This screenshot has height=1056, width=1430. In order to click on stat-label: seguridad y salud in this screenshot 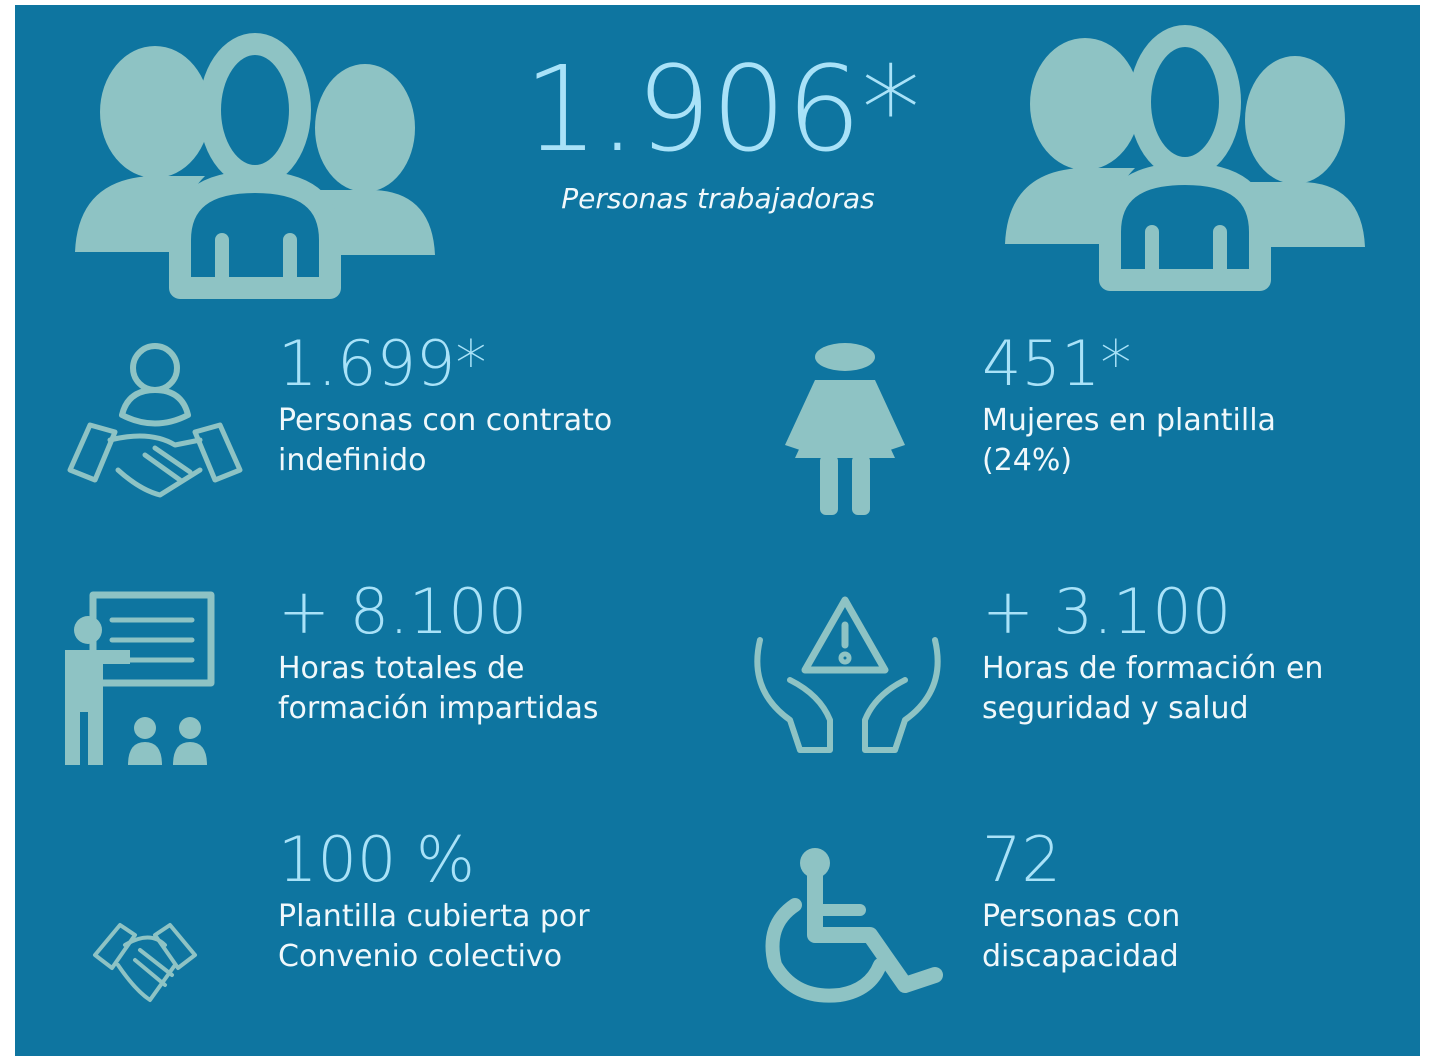, I will do `click(1115, 708)`.